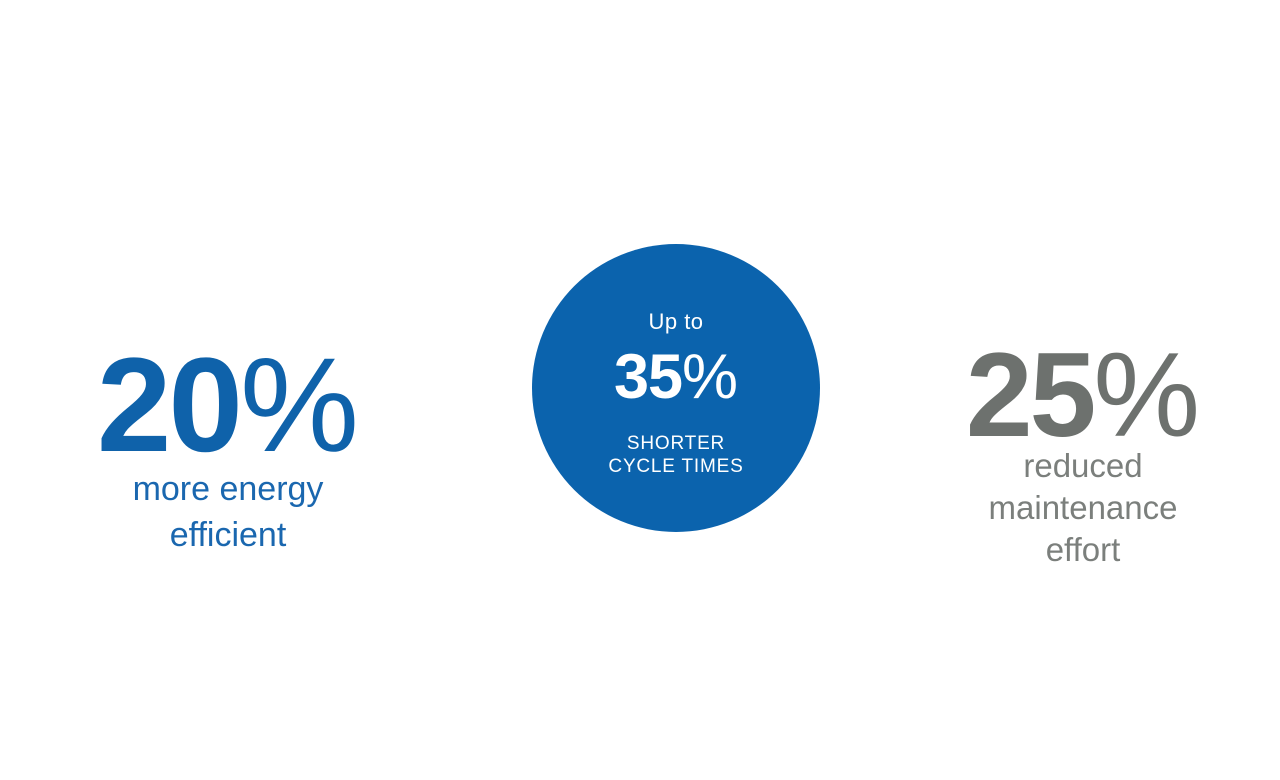  What do you see at coordinates (169, 405) in the screenshot?
I see `stat-energy-number: 20` at bounding box center [169, 405].